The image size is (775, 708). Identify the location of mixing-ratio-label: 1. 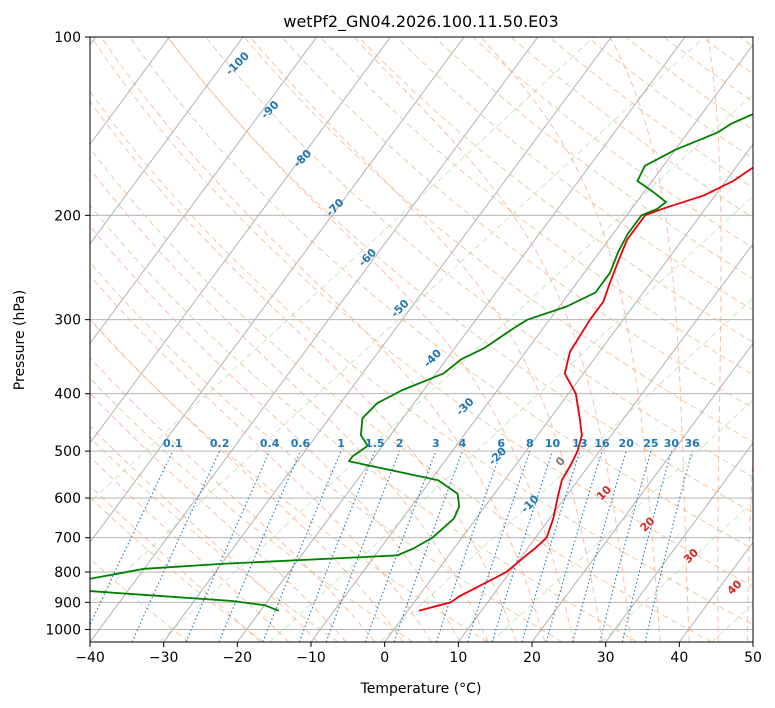
(341, 443).